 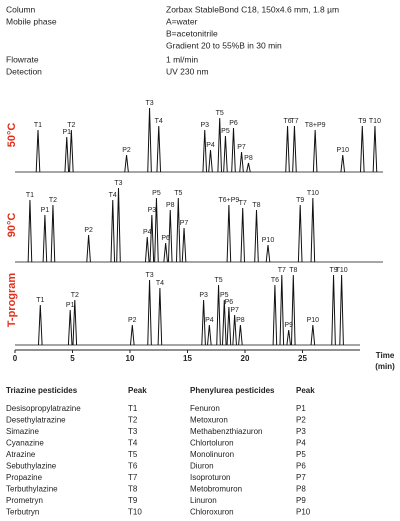 What do you see at coordinates (303, 512) in the screenshot?
I see `table-cell: P10` at bounding box center [303, 512].